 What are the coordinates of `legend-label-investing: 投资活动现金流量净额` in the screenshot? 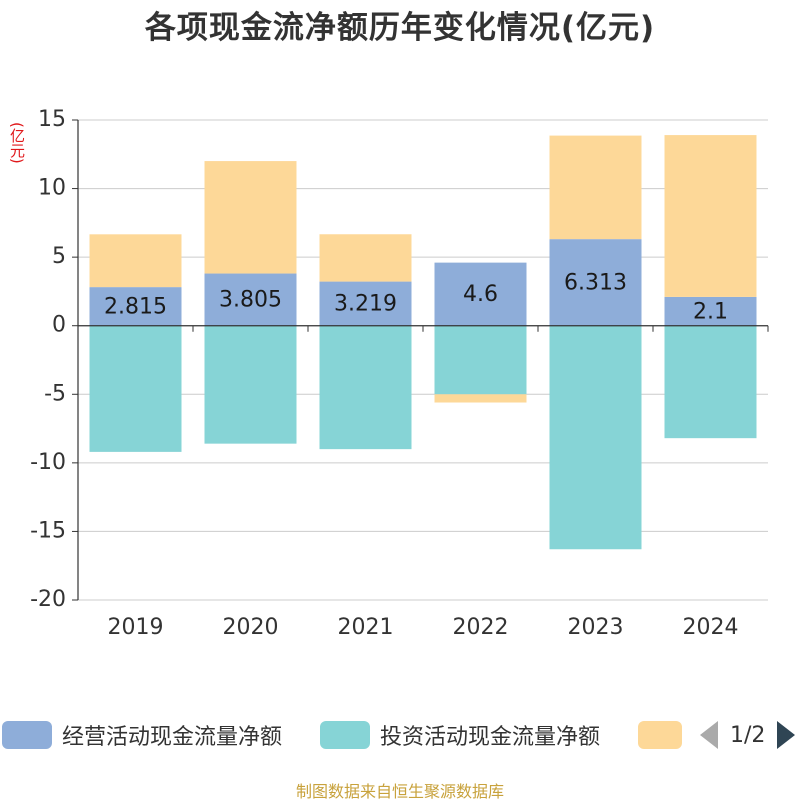 It's located at (490, 737).